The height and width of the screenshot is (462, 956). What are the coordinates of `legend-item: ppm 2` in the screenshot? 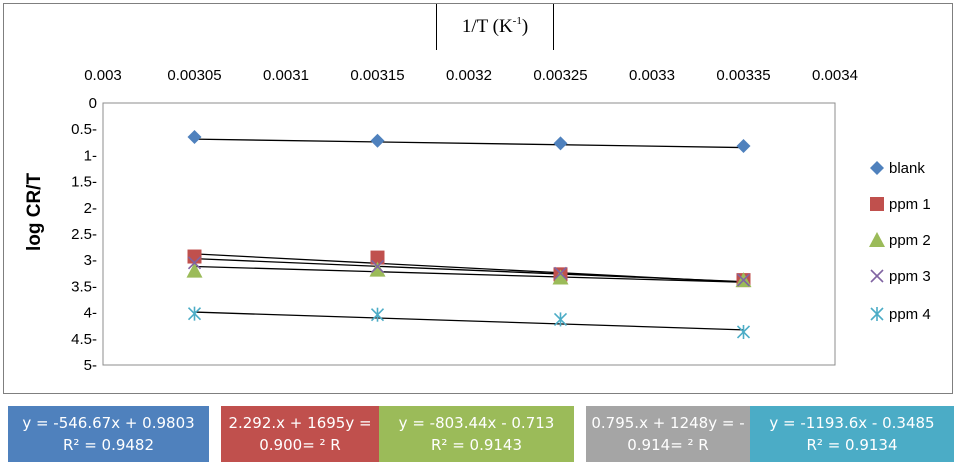 It's located at (900, 240).